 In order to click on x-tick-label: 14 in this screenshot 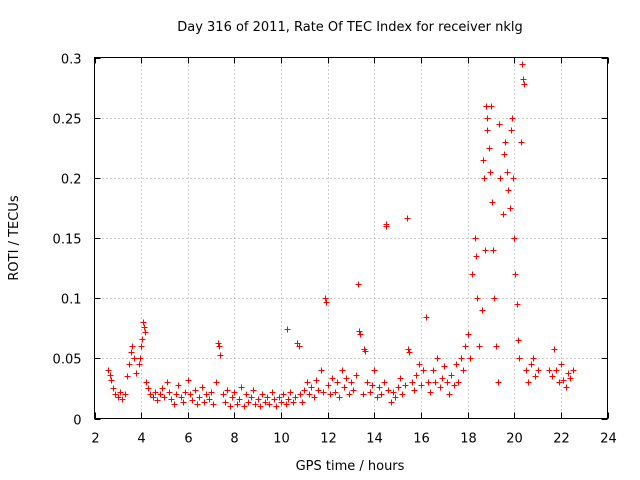, I will do `click(374, 439)`.